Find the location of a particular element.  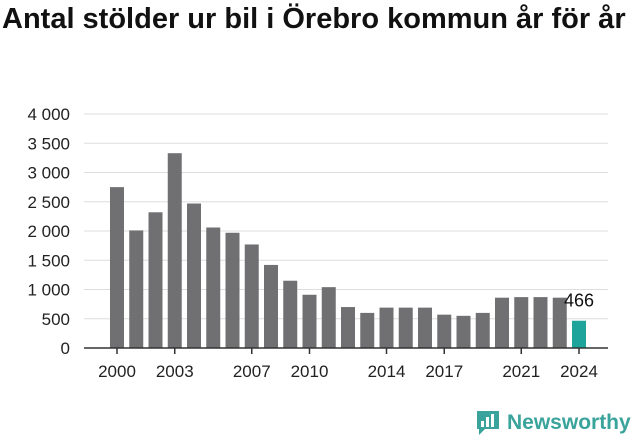

bar-2024 is located at coordinates (579, 334).